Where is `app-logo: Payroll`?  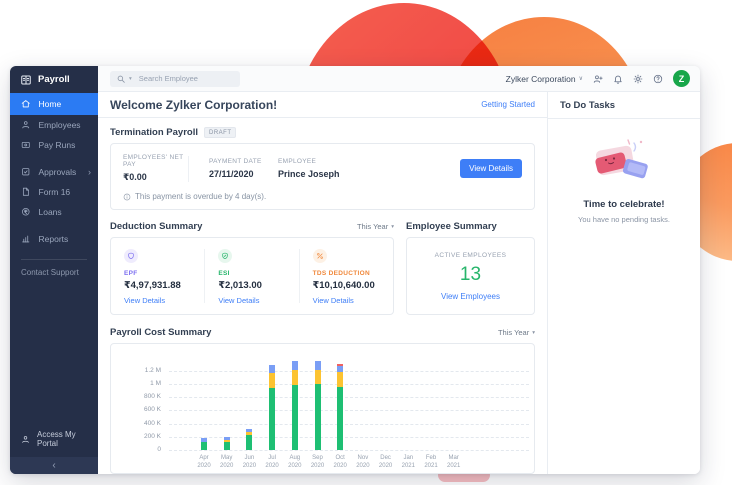 app-logo: Payroll is located at coordinates (54, 79).